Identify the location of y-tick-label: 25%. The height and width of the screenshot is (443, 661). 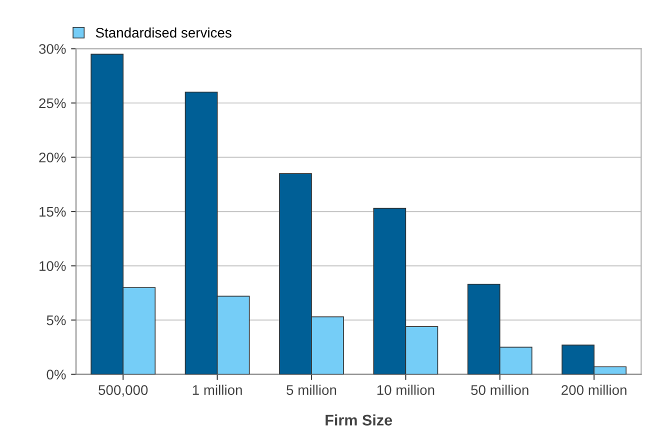
(52, 103).